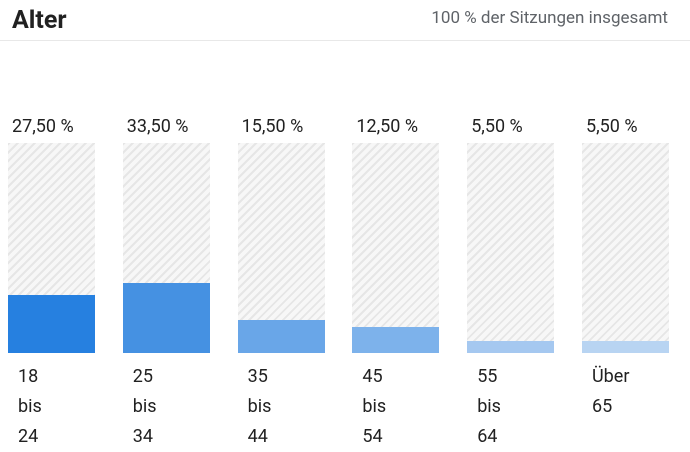 The image size is (690, 452). I want to click on value-label: 27,50 %, so click(43, 126).